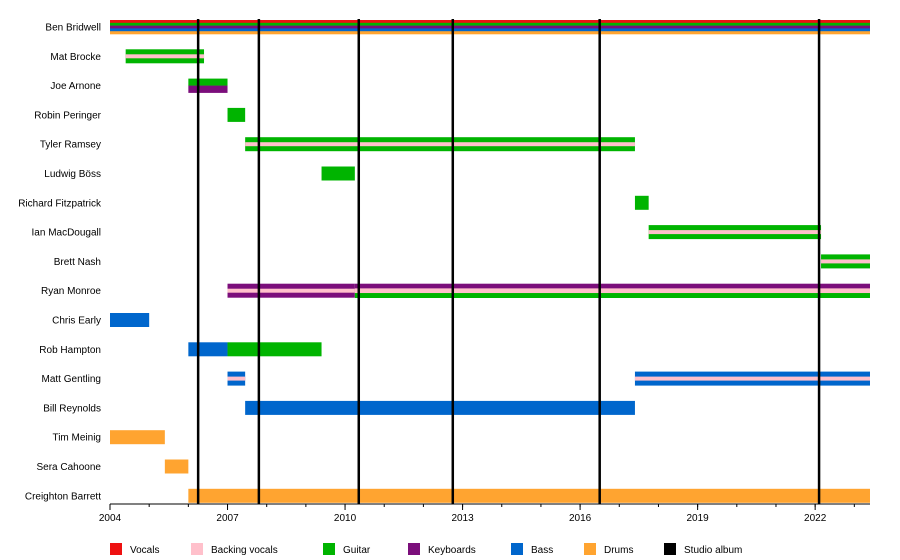 The image size is (900, 560). What do you see at coordinates (815, 518) in the screenshot?
I see `x-tick-label-2022: 2022` at bounding box center [815, 518].